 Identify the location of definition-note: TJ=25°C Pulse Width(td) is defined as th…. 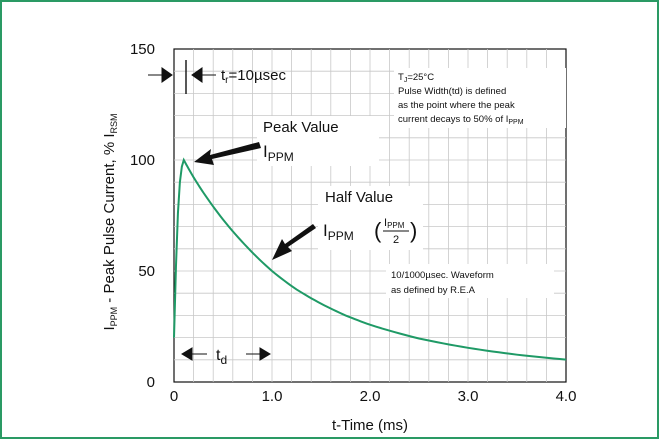
(480, 98).